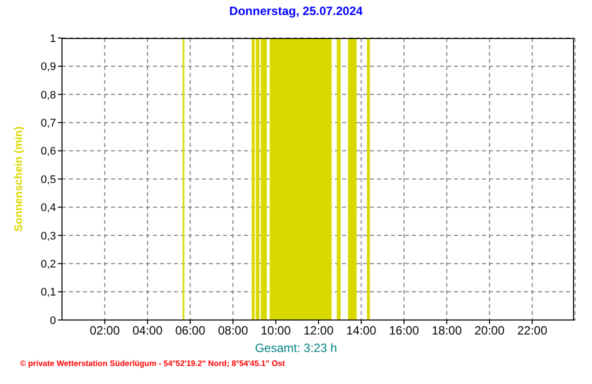 The image size is (592, 384). Describe the element at coordinates (318, 331) in the screenshot. I see `x-tick-label: 12:00` at that location.